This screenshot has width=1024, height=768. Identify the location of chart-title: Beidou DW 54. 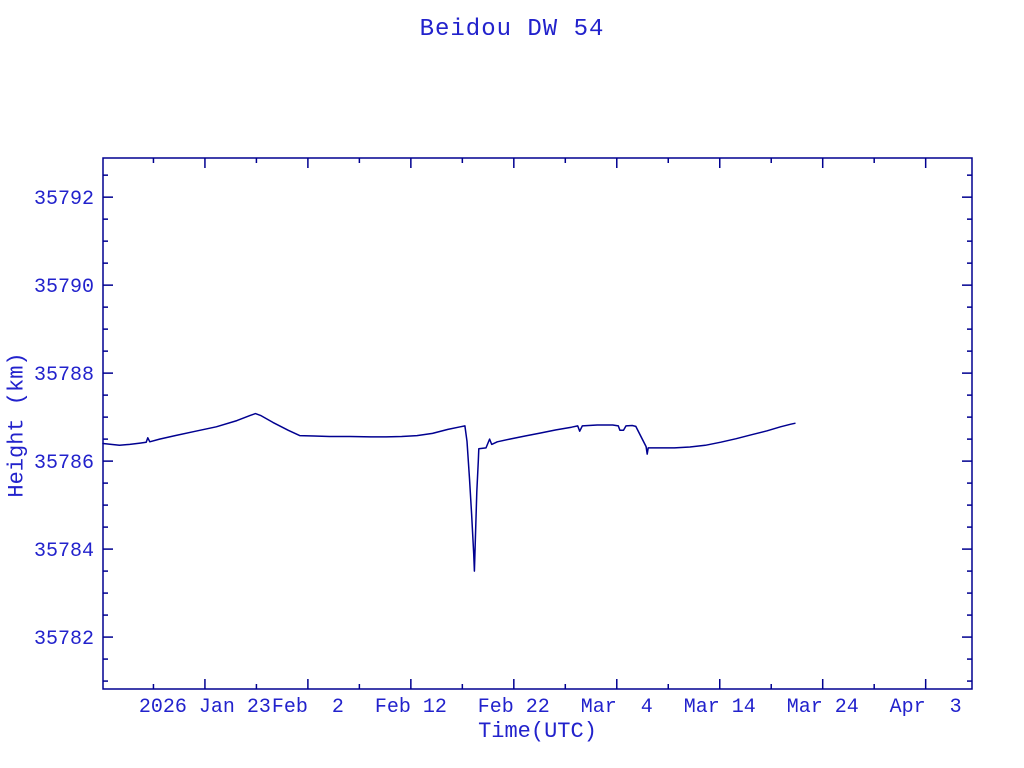
(512, 29).